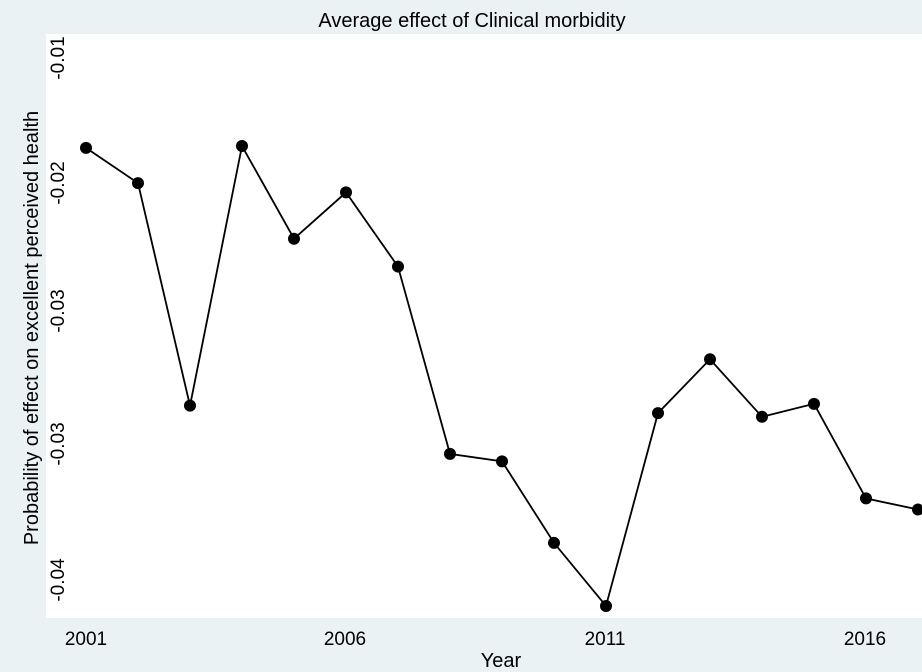 The image size is (922, 672). What do you see at coordinates (86, 639) in the screenshot?
I see `x-tick-label: 2001` at bounding box center [86, 639].